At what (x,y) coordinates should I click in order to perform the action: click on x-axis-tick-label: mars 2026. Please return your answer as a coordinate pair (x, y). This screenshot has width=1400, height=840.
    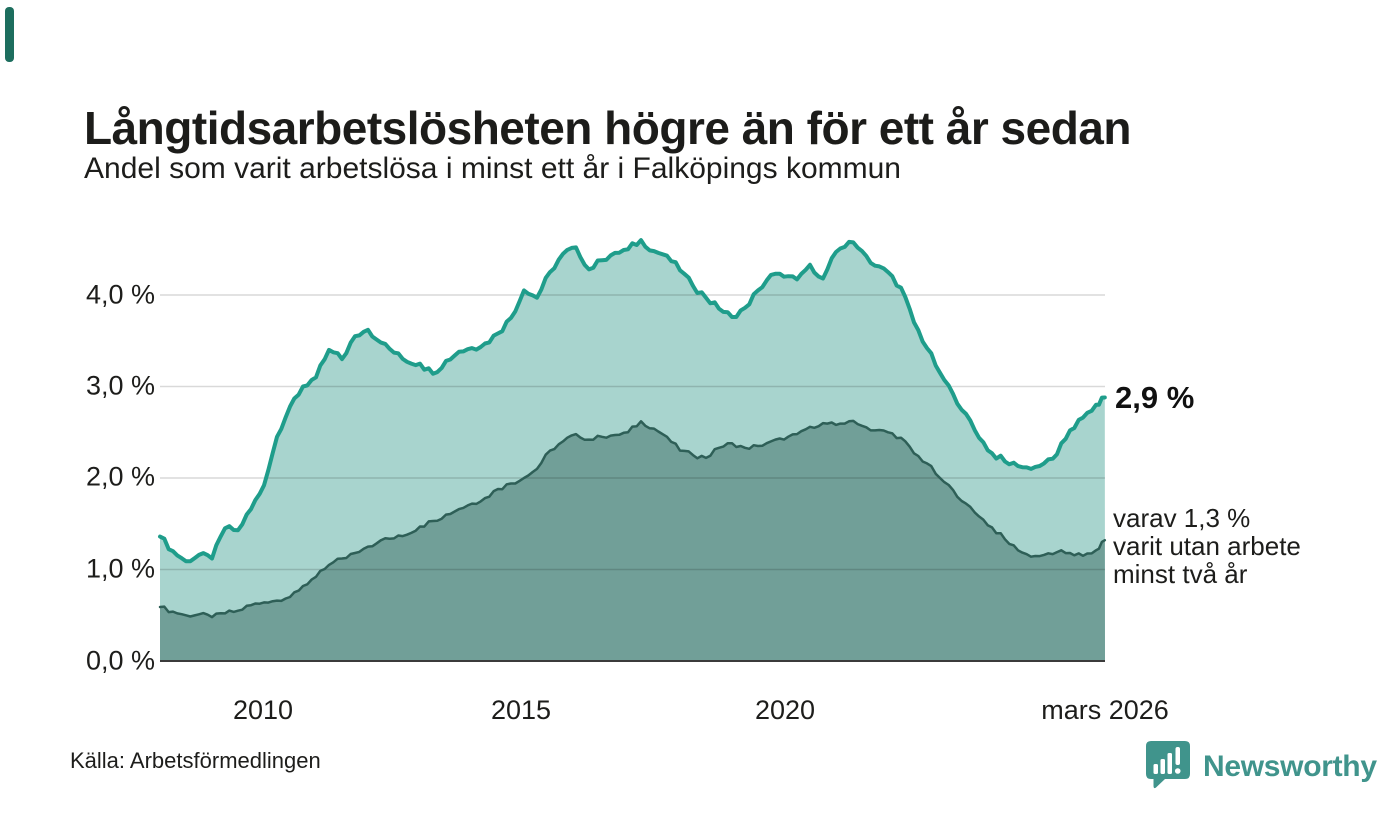
    Looking at the image, I should click on (1105, 710).